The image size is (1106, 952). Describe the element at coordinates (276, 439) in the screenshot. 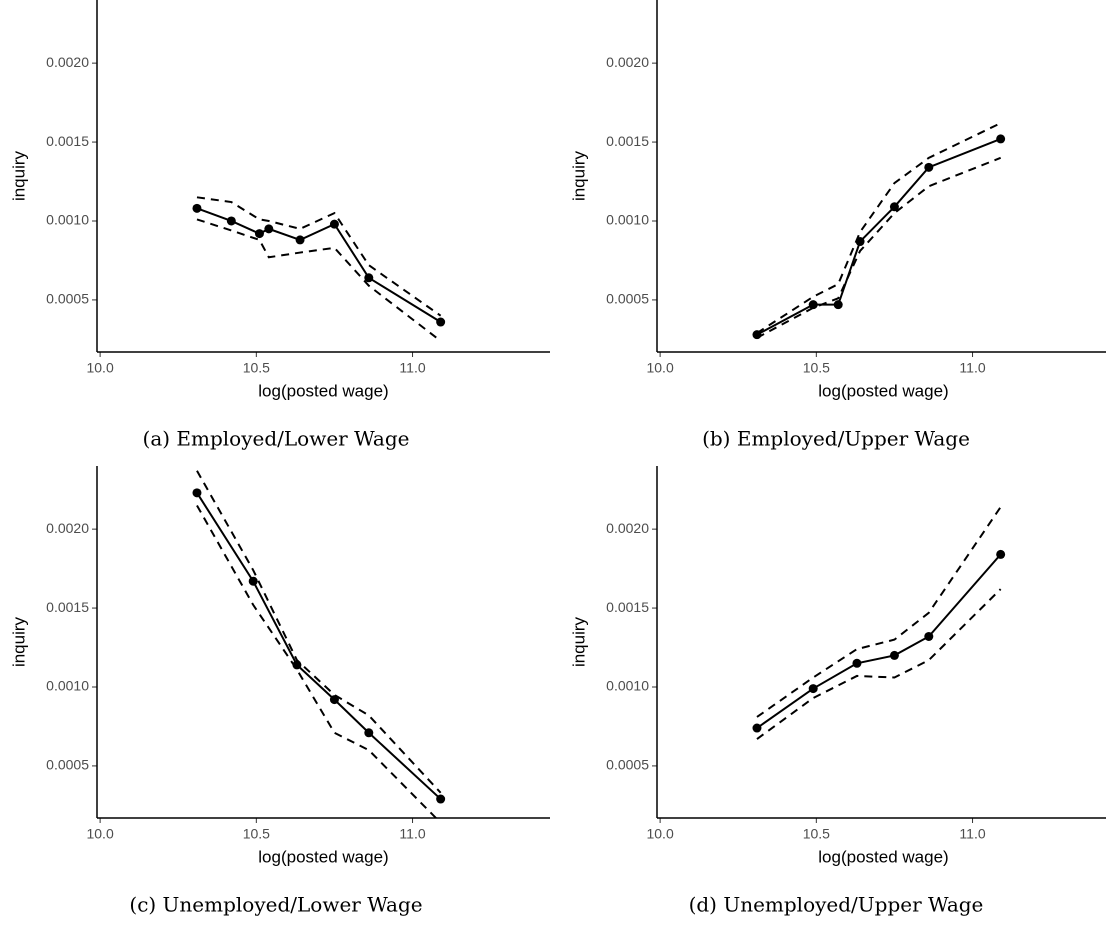

I see `caption: (a) Employed/Lower Wage` at that location.